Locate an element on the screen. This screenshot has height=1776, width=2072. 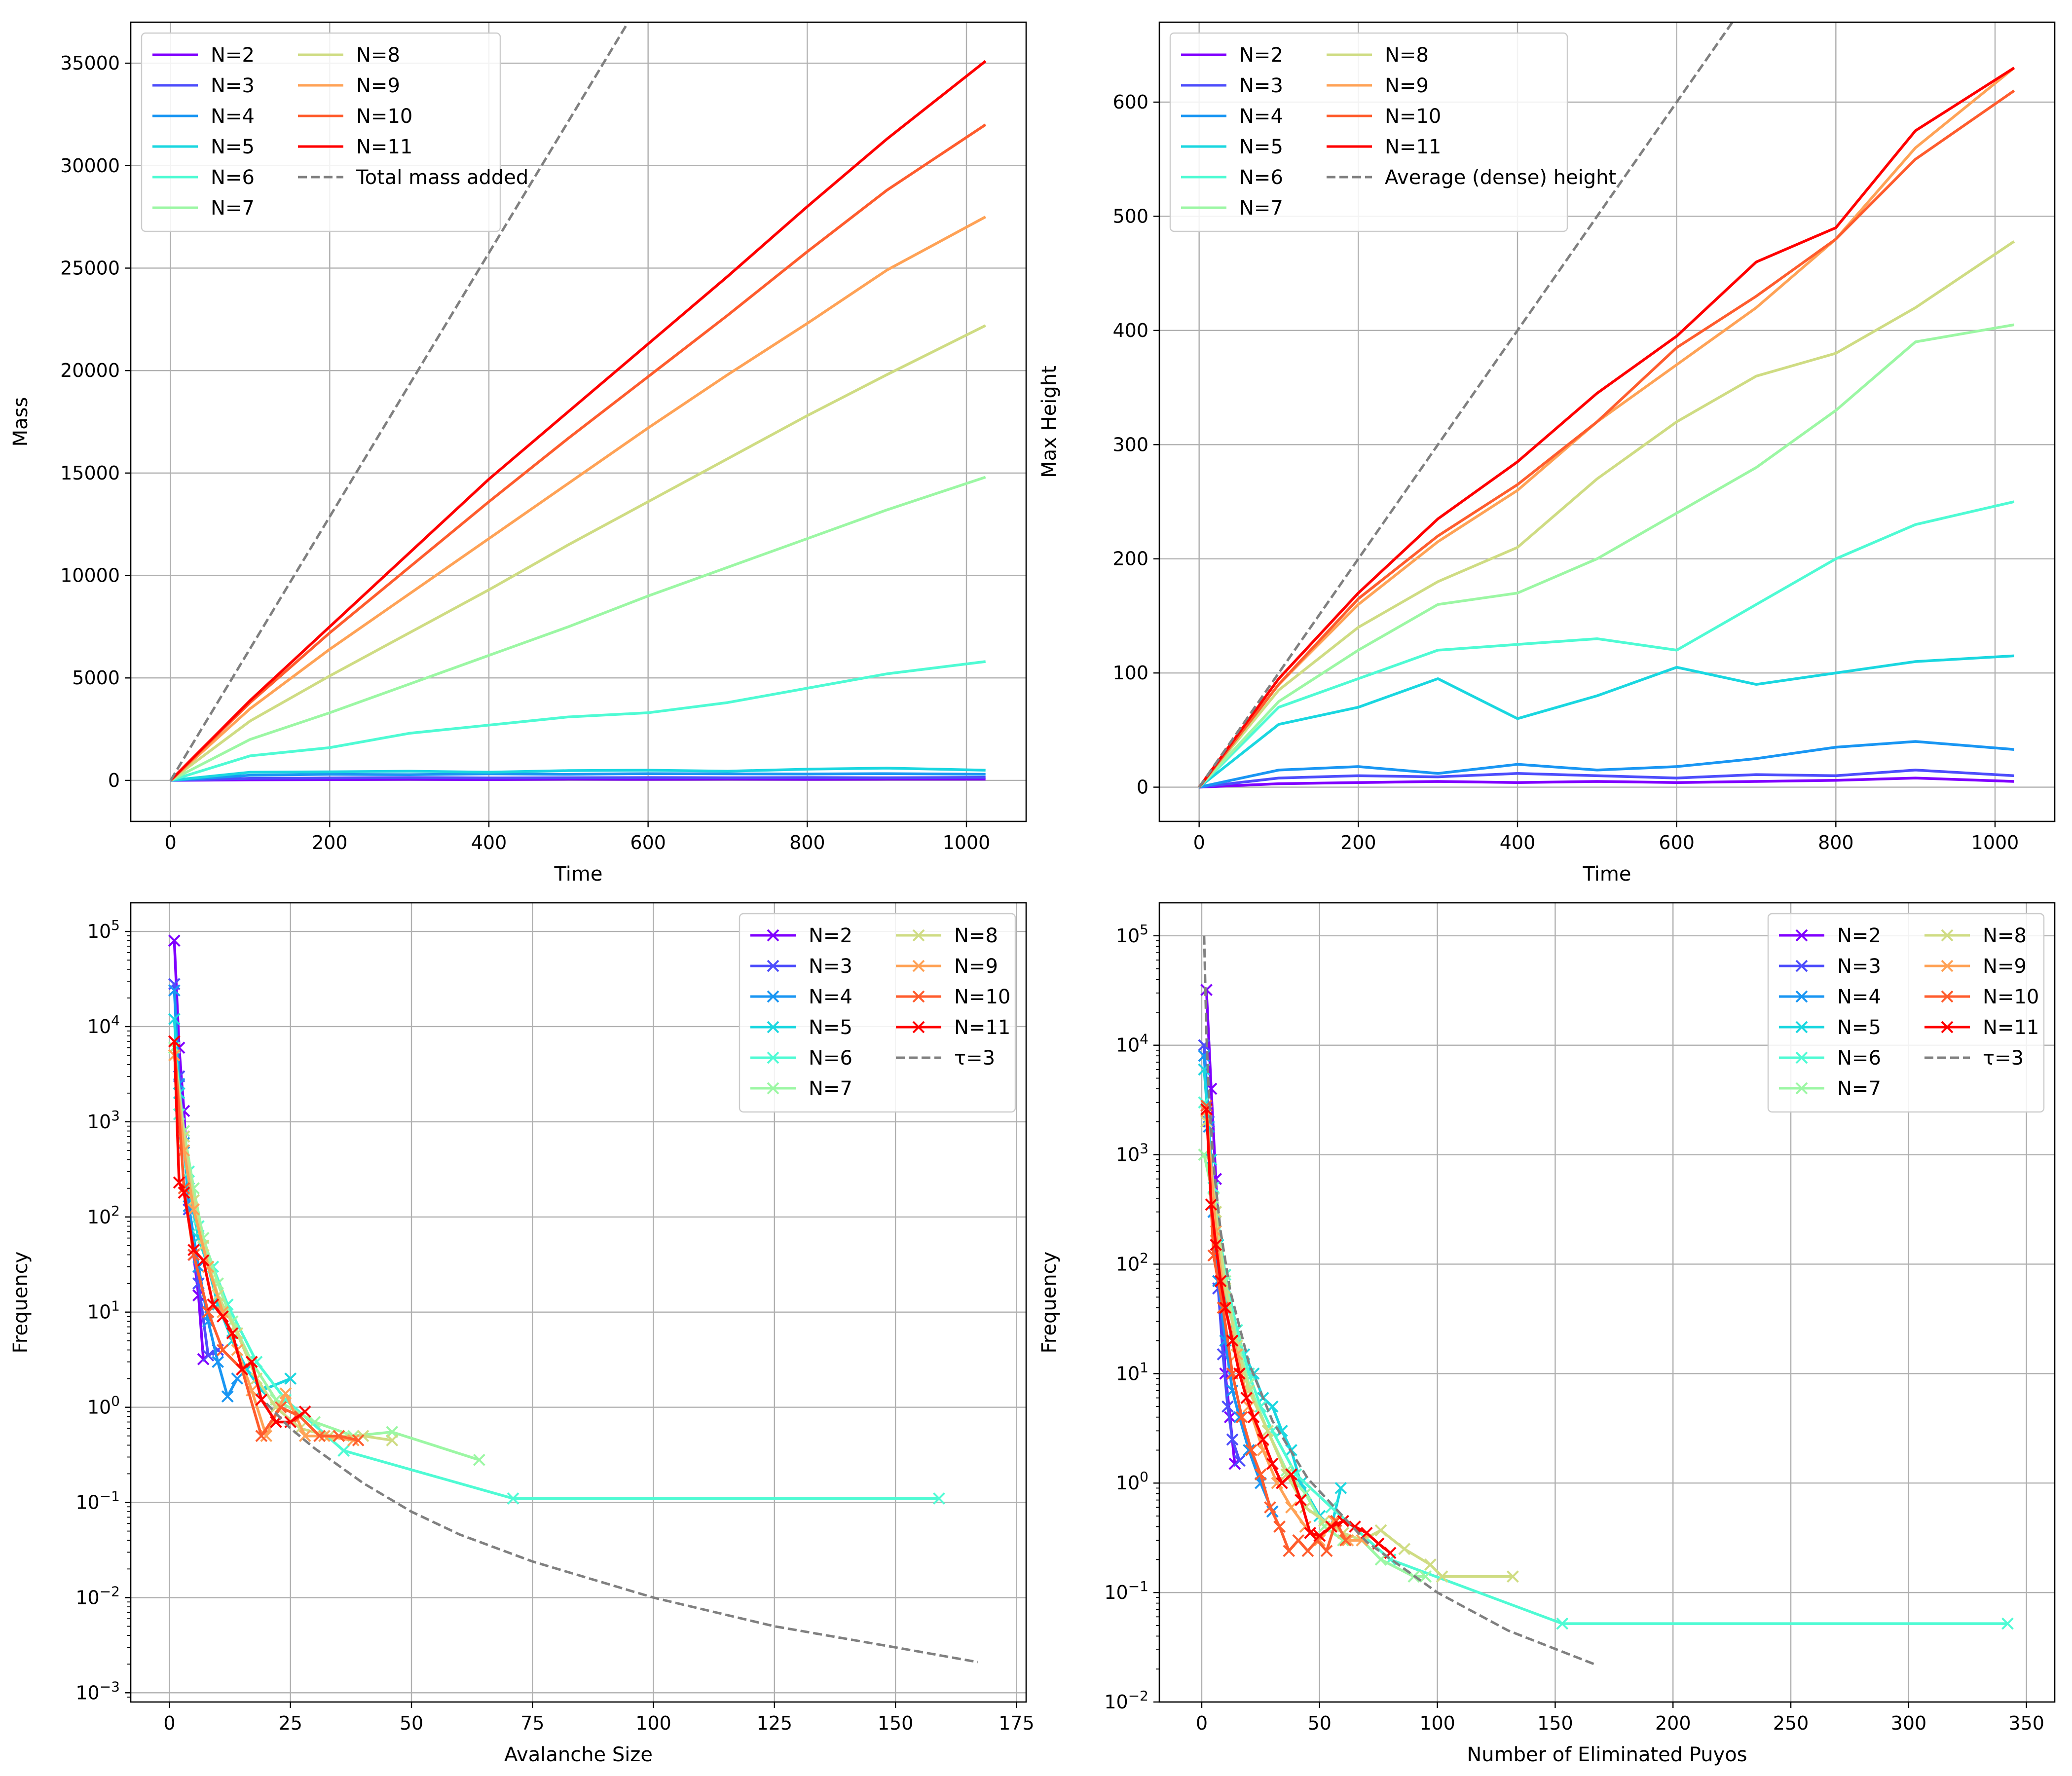
legend-frame is located at coordinates (1369, 132).